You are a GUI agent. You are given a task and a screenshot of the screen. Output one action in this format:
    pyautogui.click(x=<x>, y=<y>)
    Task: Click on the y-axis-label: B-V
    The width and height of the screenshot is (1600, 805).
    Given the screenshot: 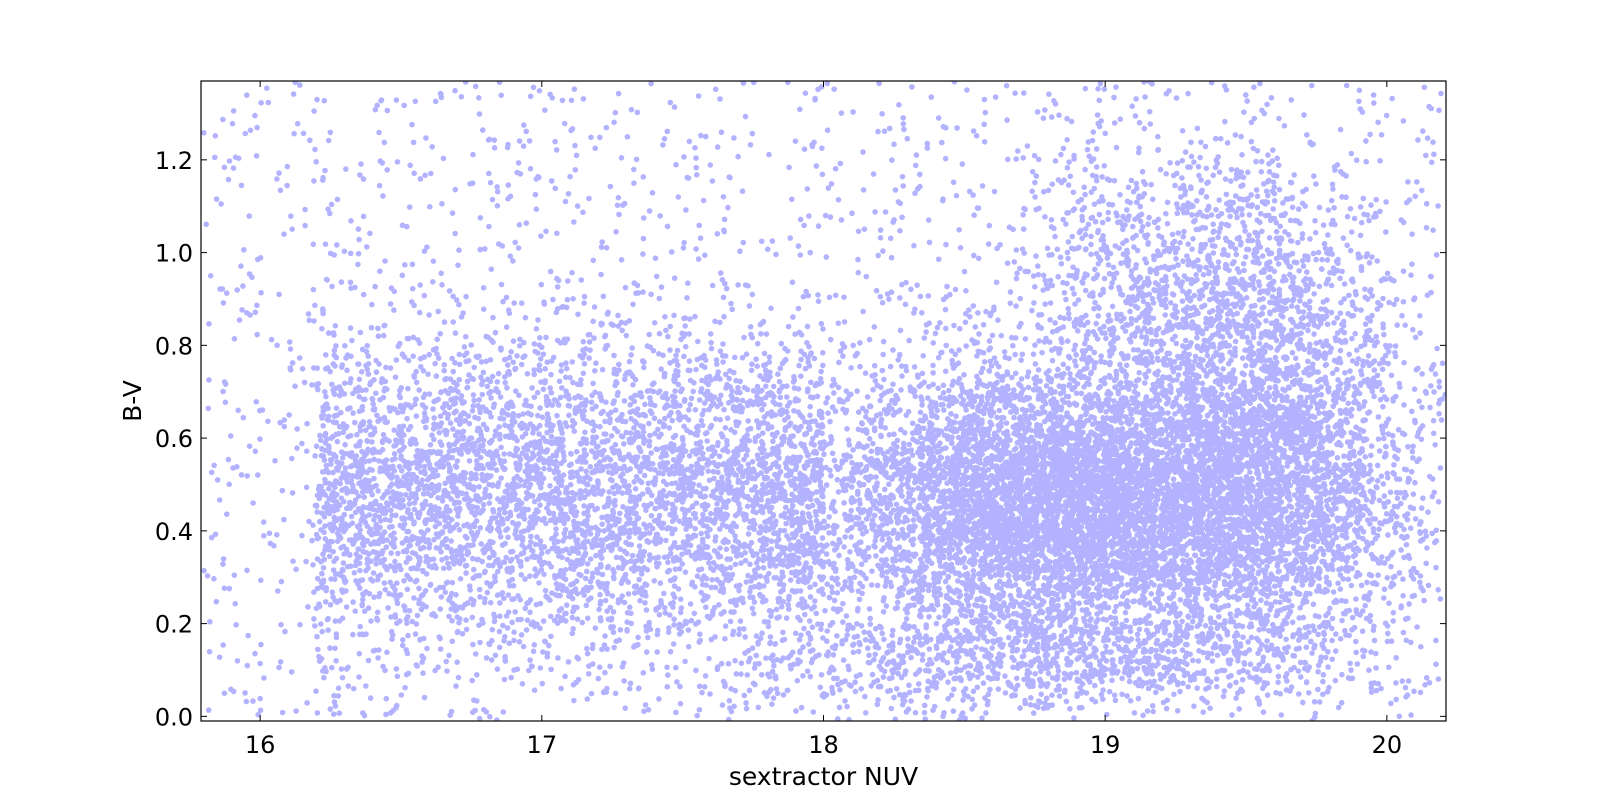 What is the action you would take?
    pyautogui.click(x=132, y=401)
    